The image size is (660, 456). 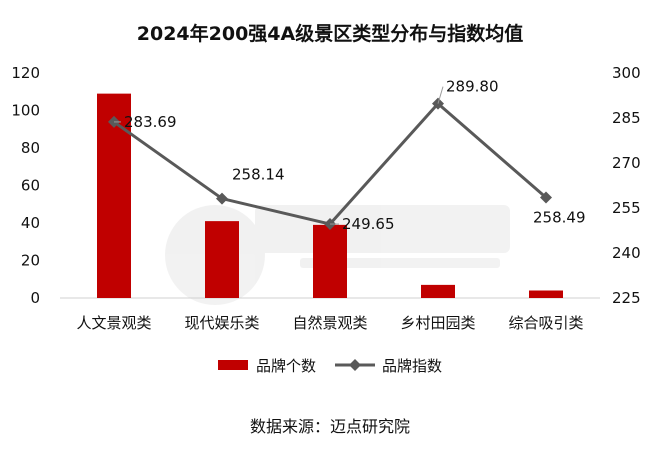 I want to click on data-label: 258.49, so click(x=559, y=218).